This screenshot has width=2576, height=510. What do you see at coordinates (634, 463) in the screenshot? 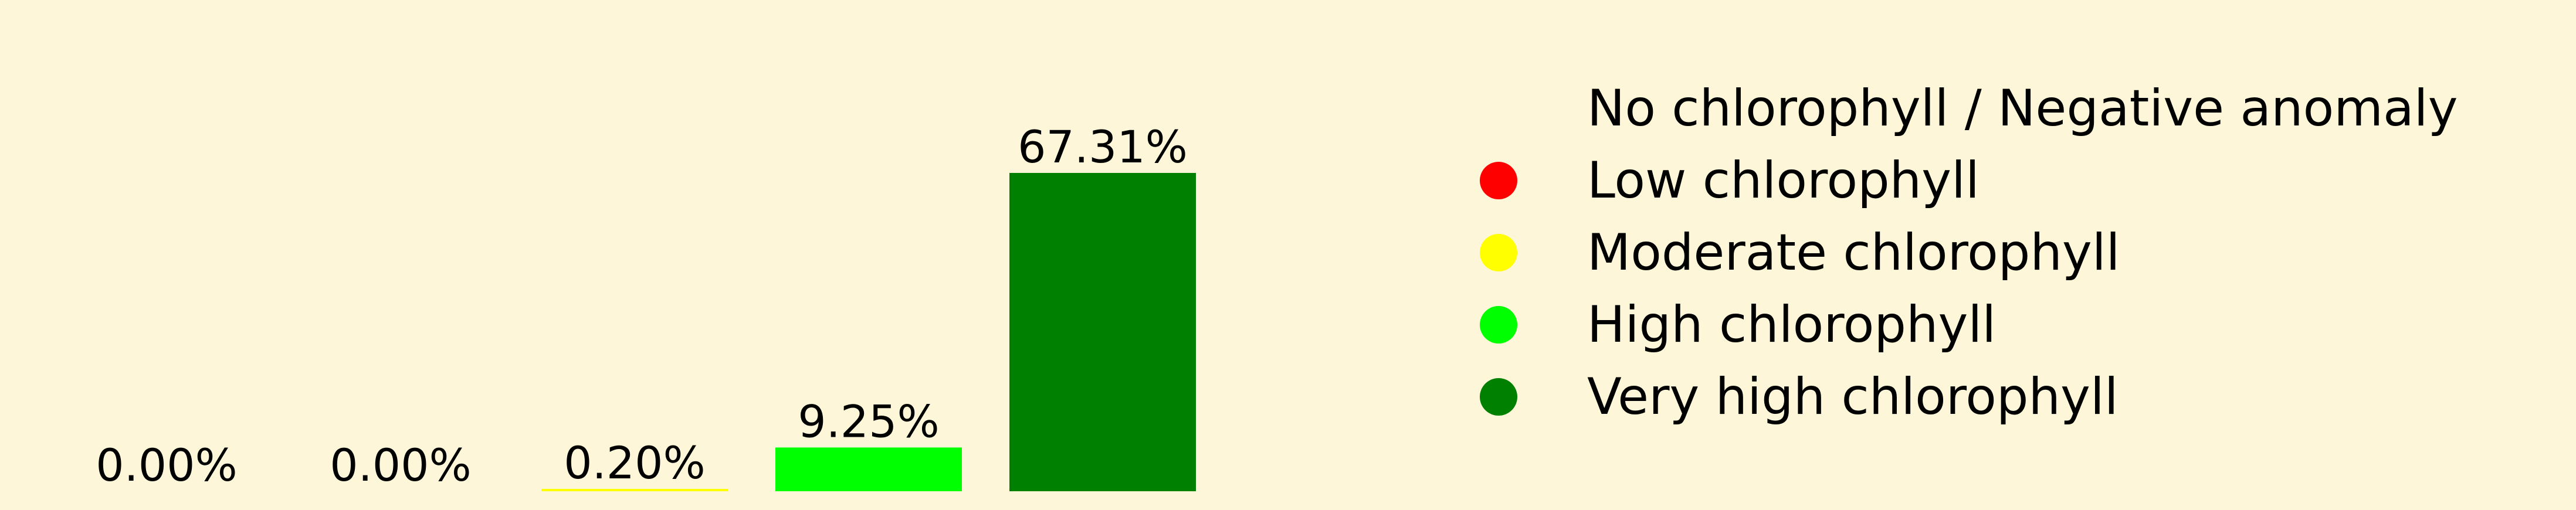
I see `bar-value-label-3: 0.20%` at bounding box center [634, 463].